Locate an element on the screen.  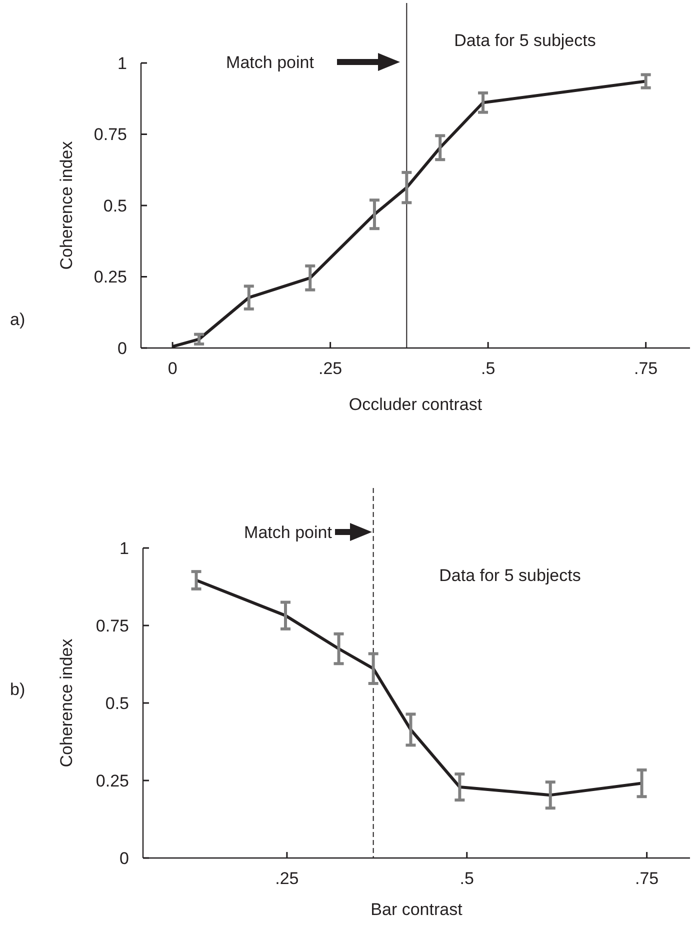
x-axis-title: Occluder contrast is located at coordinates (415, 404).